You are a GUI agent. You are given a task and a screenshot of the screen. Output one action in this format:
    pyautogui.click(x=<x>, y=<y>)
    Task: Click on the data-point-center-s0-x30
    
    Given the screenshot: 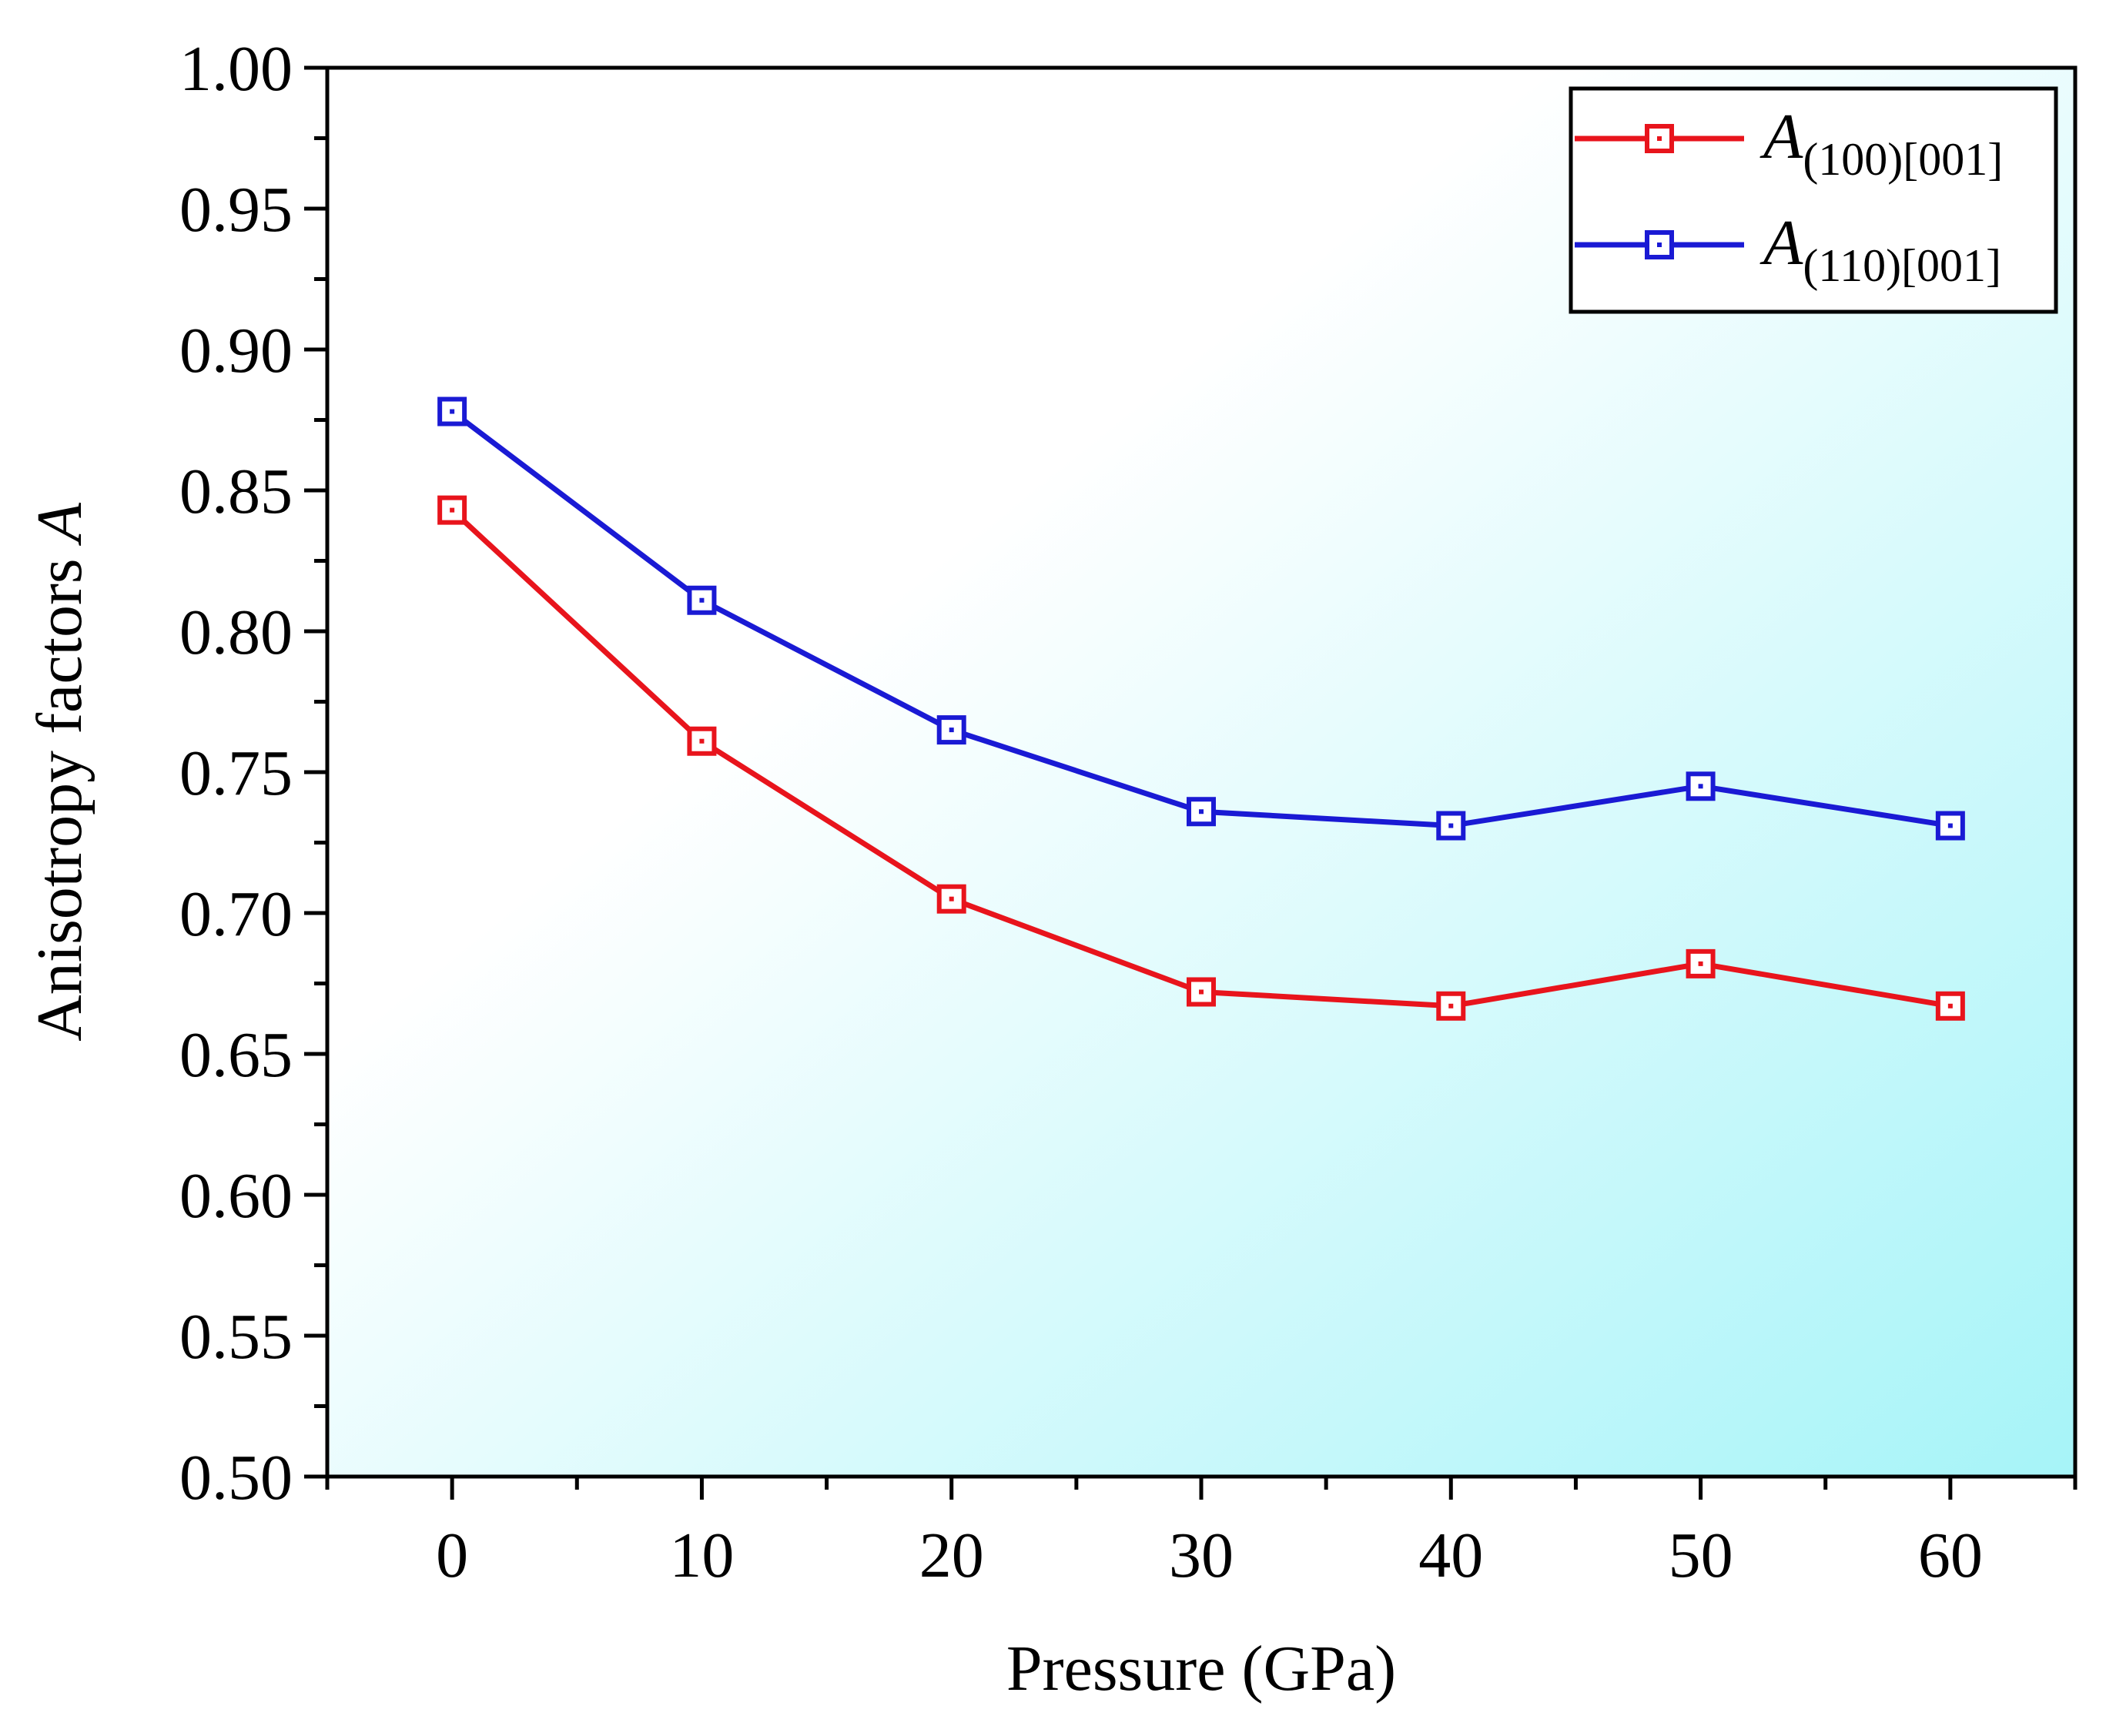 What is the action you would take?
    pyautogui.click(x=1201, y=992)
    